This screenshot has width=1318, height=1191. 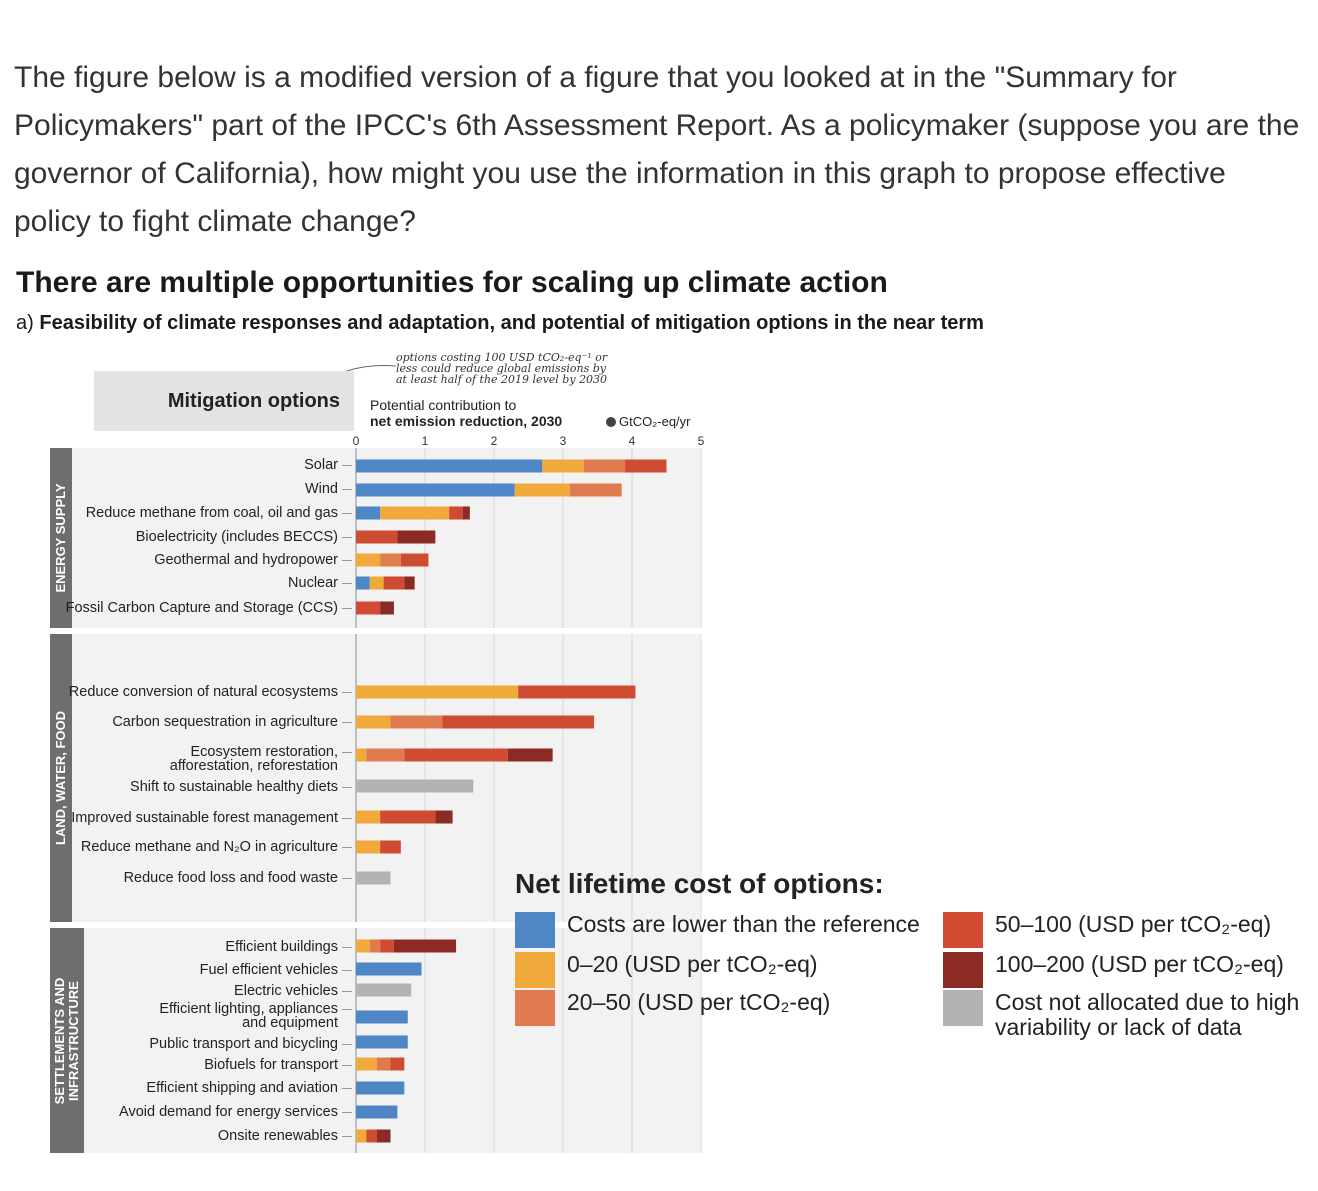 What do you see at coordinates (701, 441) in the screenshot?
I see `x-tick-label: 5` at bounding box center [701, 441].